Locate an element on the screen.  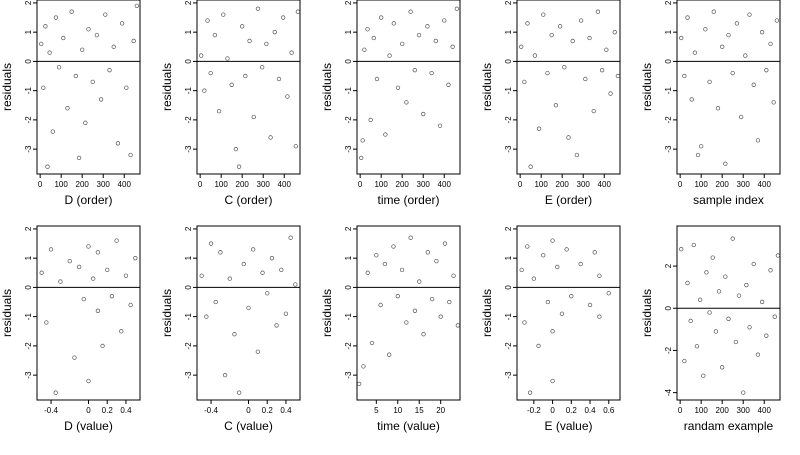
x-tick-label: 300 is located at coordinates (264, 184).